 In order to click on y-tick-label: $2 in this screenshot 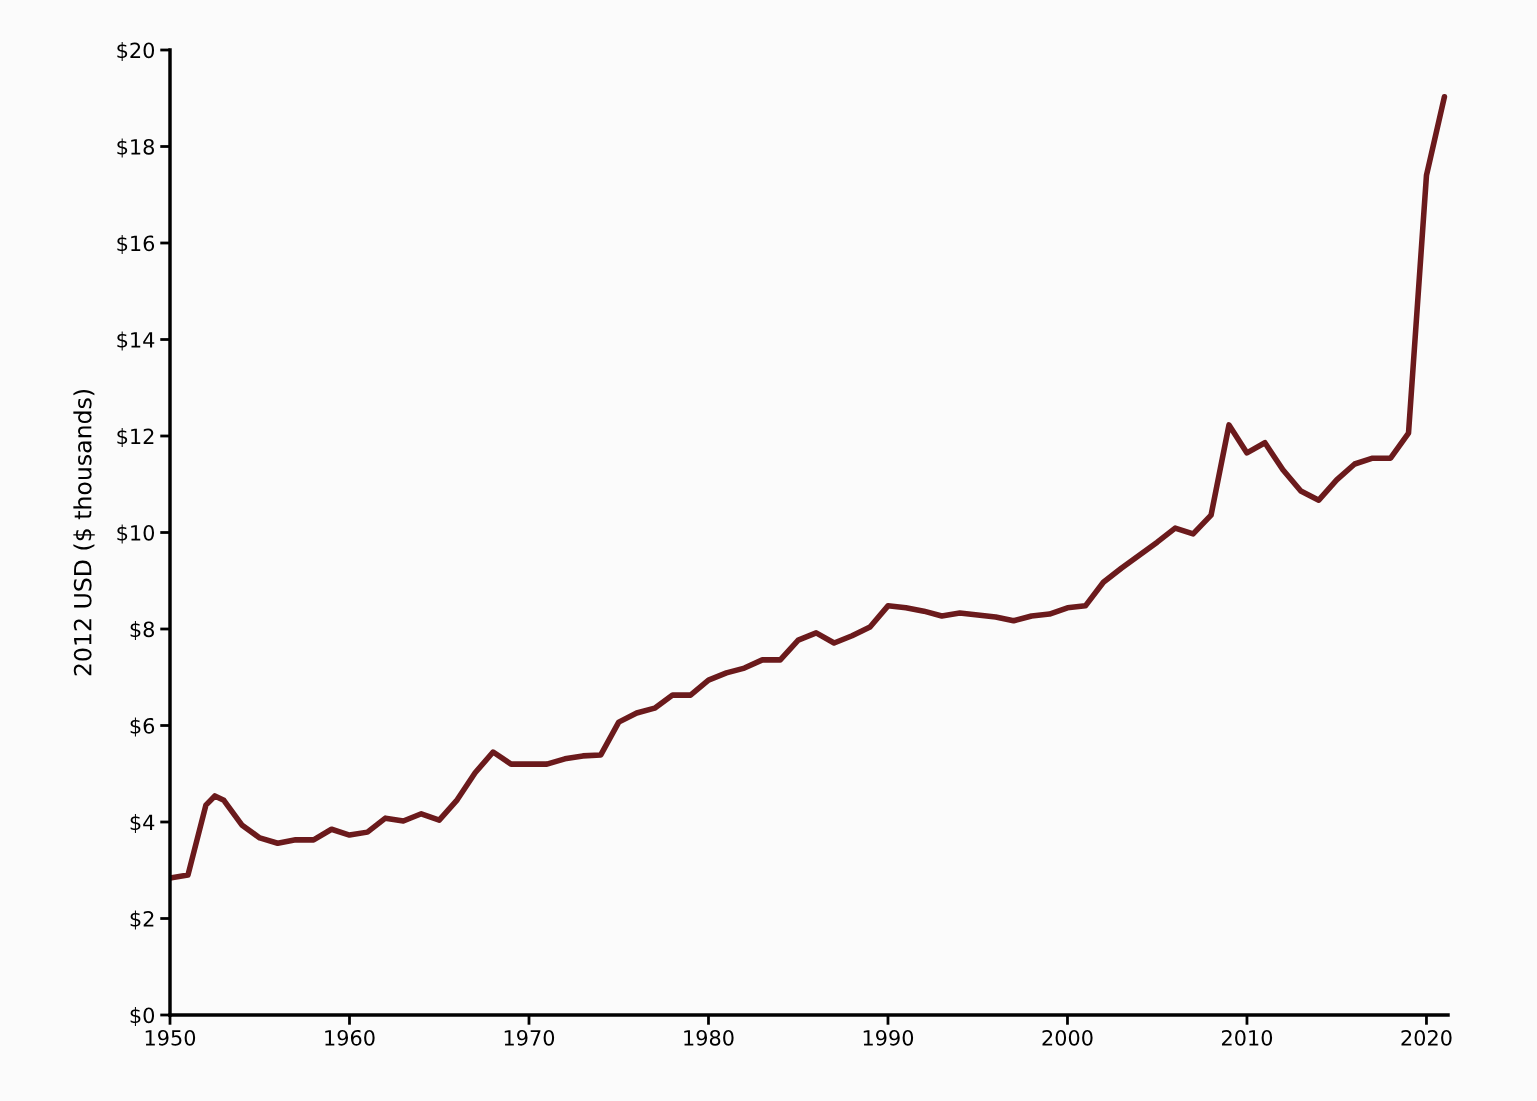, I will do `click(142, 920)`.